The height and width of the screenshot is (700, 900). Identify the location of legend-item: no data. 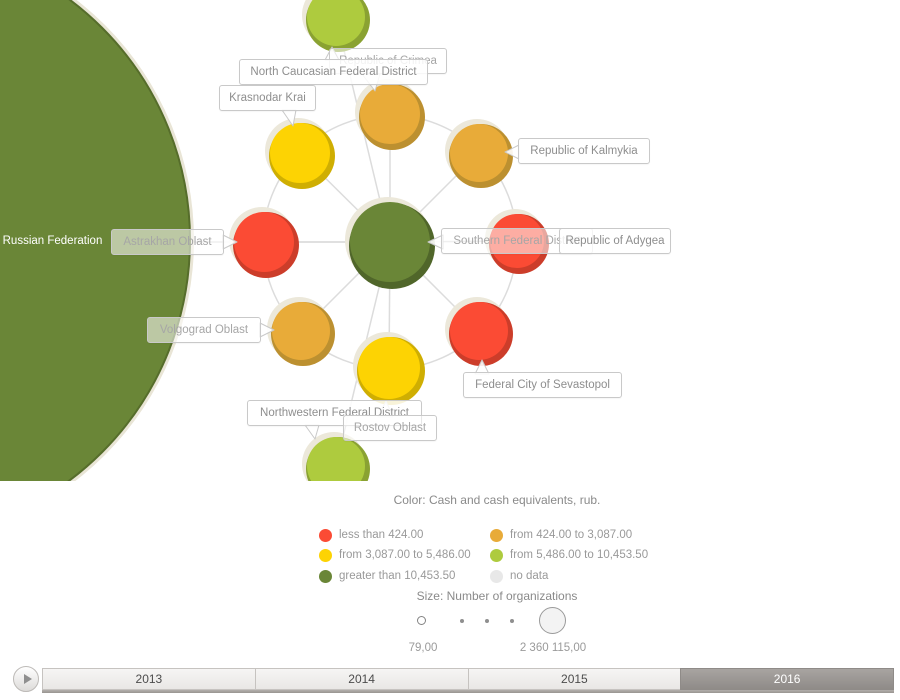
(519, 576).